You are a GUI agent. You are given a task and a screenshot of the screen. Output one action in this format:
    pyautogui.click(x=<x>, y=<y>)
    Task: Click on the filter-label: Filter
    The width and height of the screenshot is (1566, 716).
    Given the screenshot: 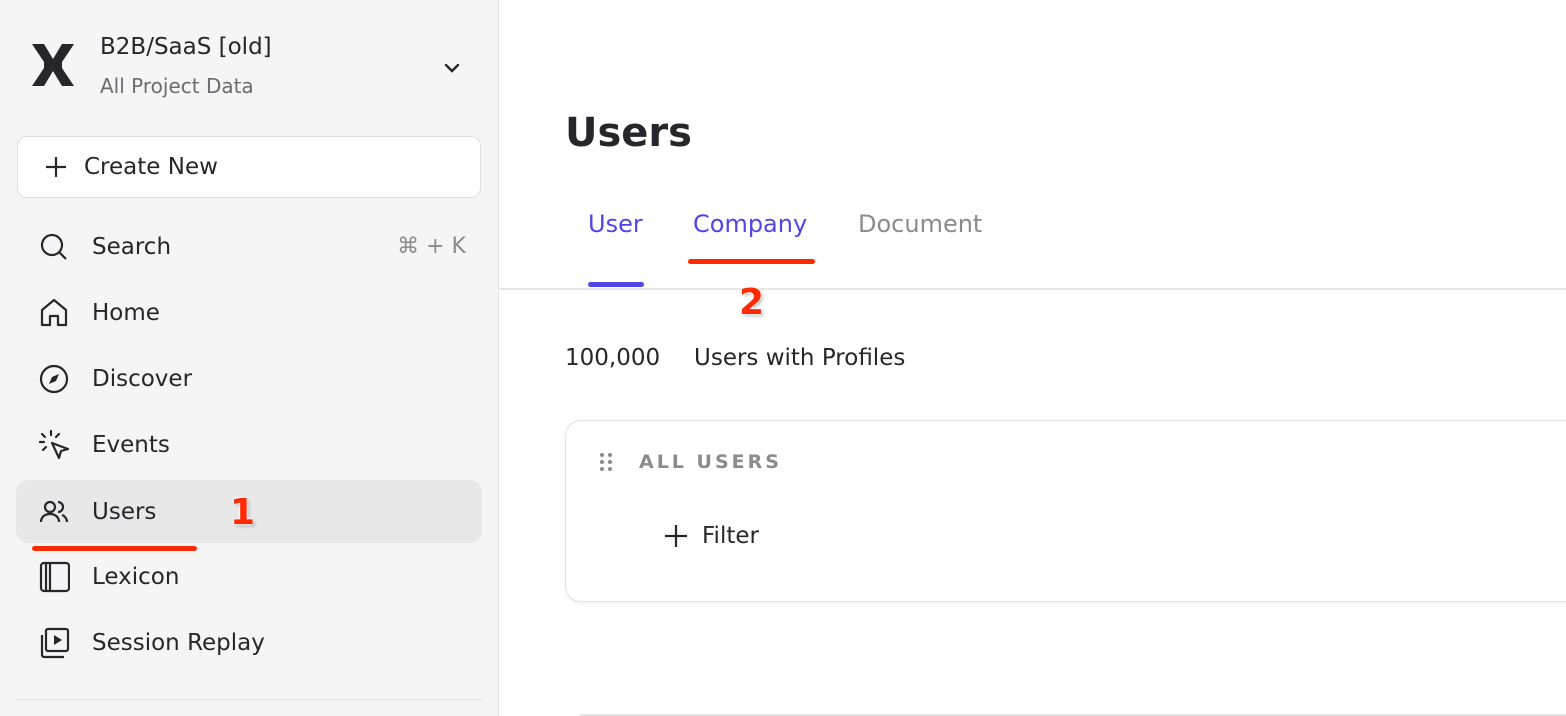 What is the action you would take?
    pyautogui.click(x=730, y=536)
    